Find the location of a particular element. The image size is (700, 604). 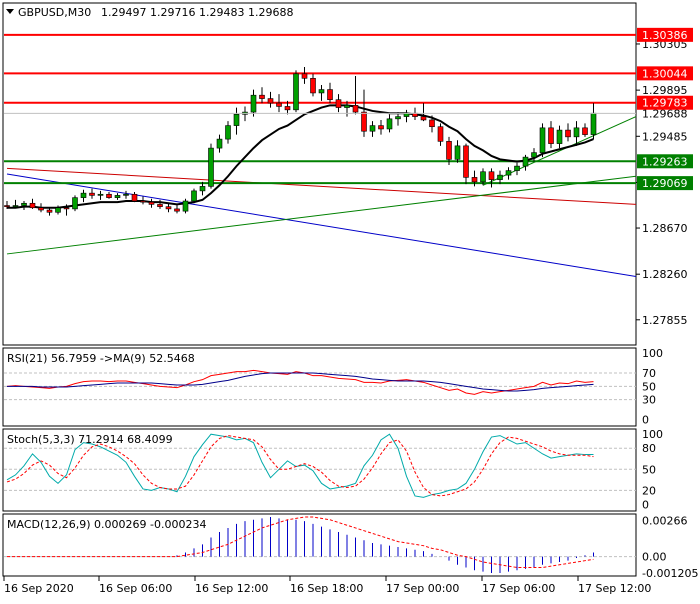

symbol-dropdown-icon is located at coordinates (10, 11).